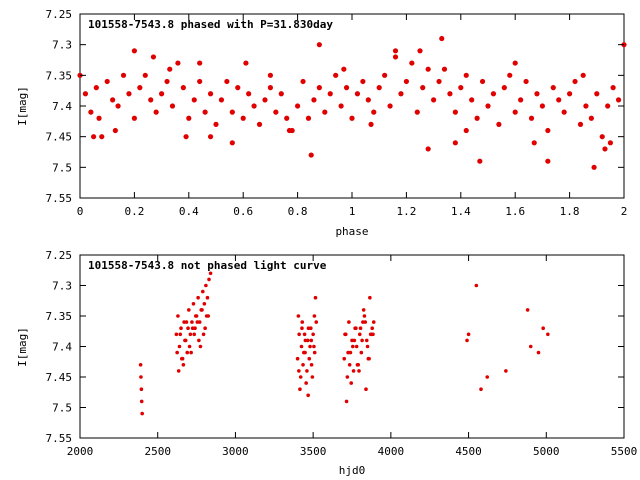 Image resolution: width=640 pixels, height=480 pixels. I want to click on x-tick-label: 1.6, so click(515, 211).